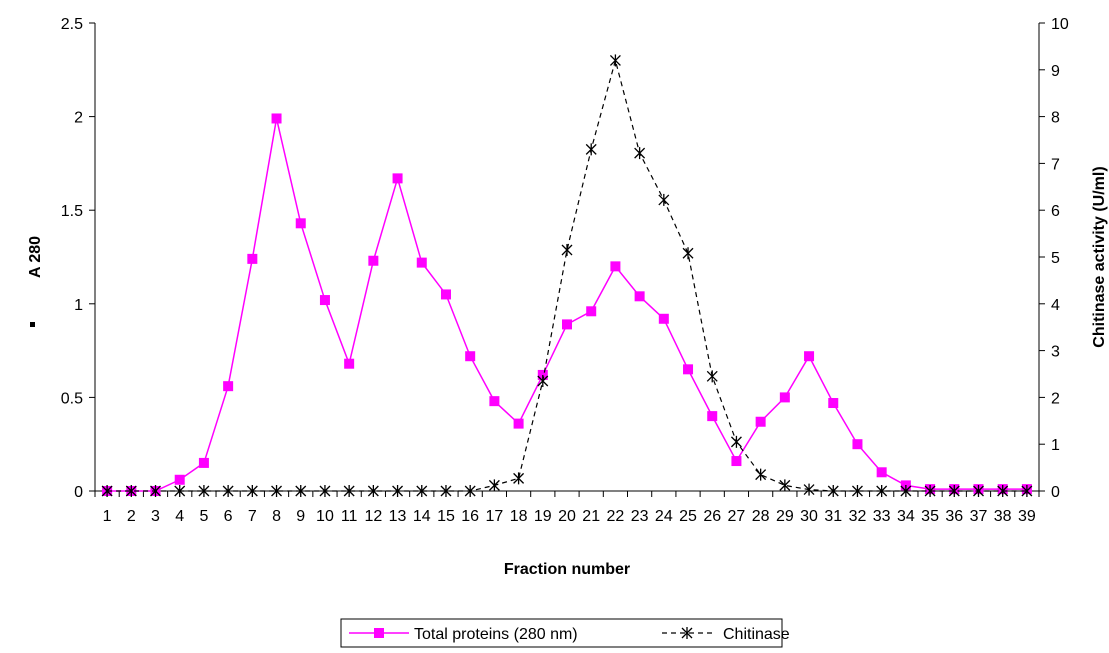  Describe the element at coordinates (1027, 516) in the screenshot. I see `x-tick-label: 39` at that location.